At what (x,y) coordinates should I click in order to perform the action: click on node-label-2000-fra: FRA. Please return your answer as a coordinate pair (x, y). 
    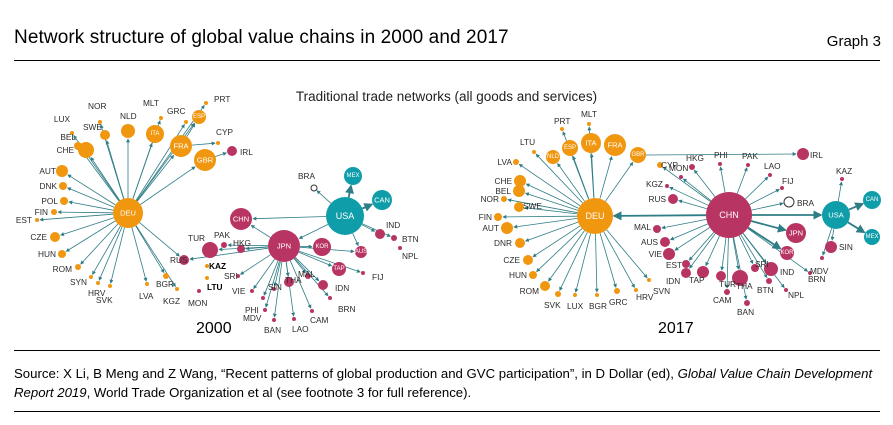
    Looking at the image, I should click on (181, 146).